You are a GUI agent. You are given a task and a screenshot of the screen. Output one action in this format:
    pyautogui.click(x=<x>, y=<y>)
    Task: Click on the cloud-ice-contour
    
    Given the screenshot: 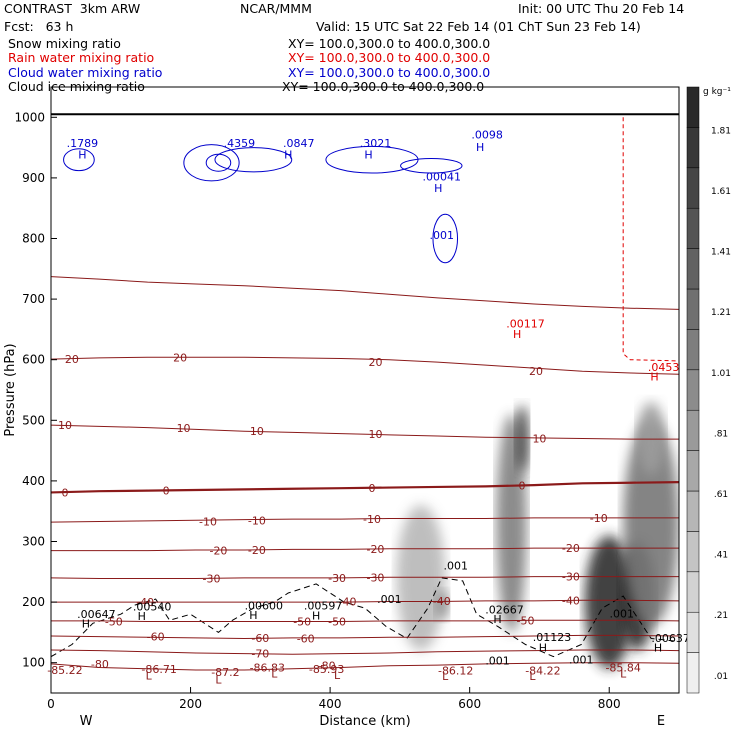 What is the action you would take?
    pyautogui.click(x=365, y=617)
    